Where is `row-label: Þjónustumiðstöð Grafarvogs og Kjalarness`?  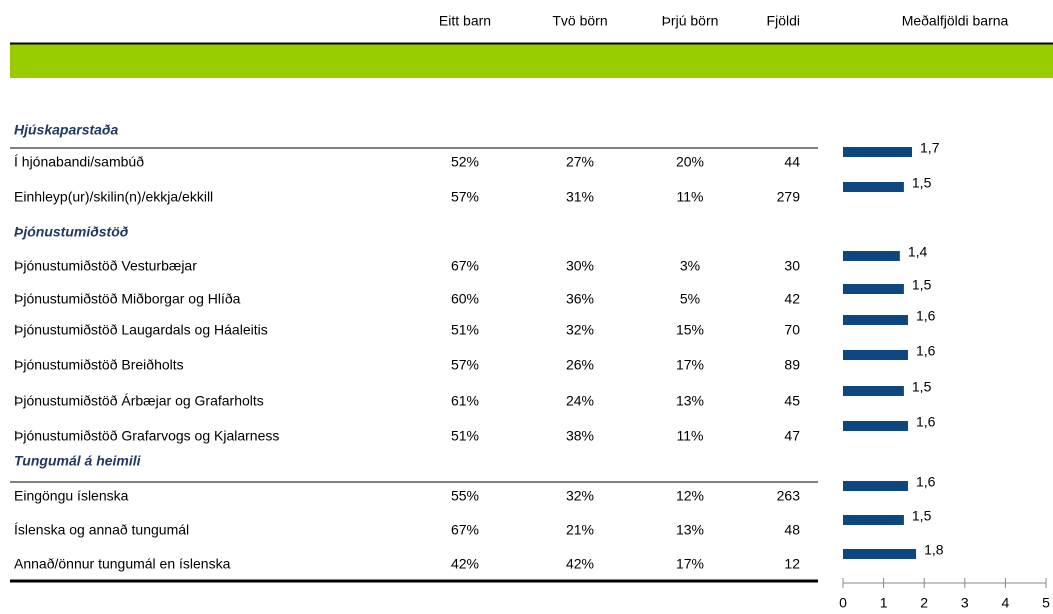
row-label: Þjónustumiðstöð Grafarvogs og Kjalarness is located at coordinates (146, 436).